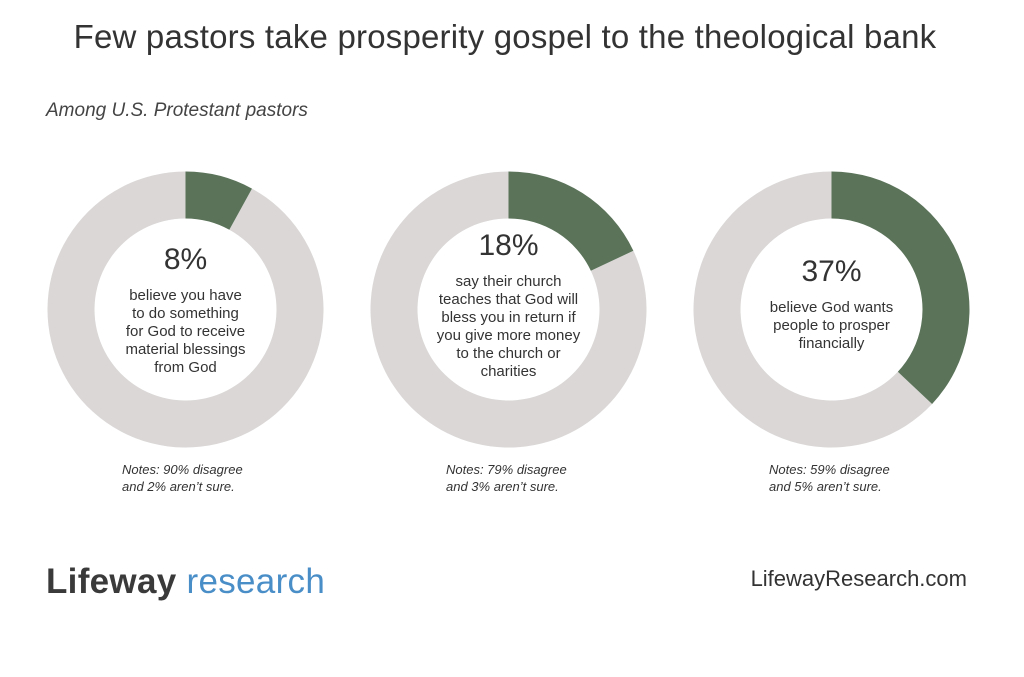  What do you see at coordinates (177, 110) in the screenshot?
I see `chart-subtitle: Among U.S. Protestant pastors` at bounding box center [177, 110].